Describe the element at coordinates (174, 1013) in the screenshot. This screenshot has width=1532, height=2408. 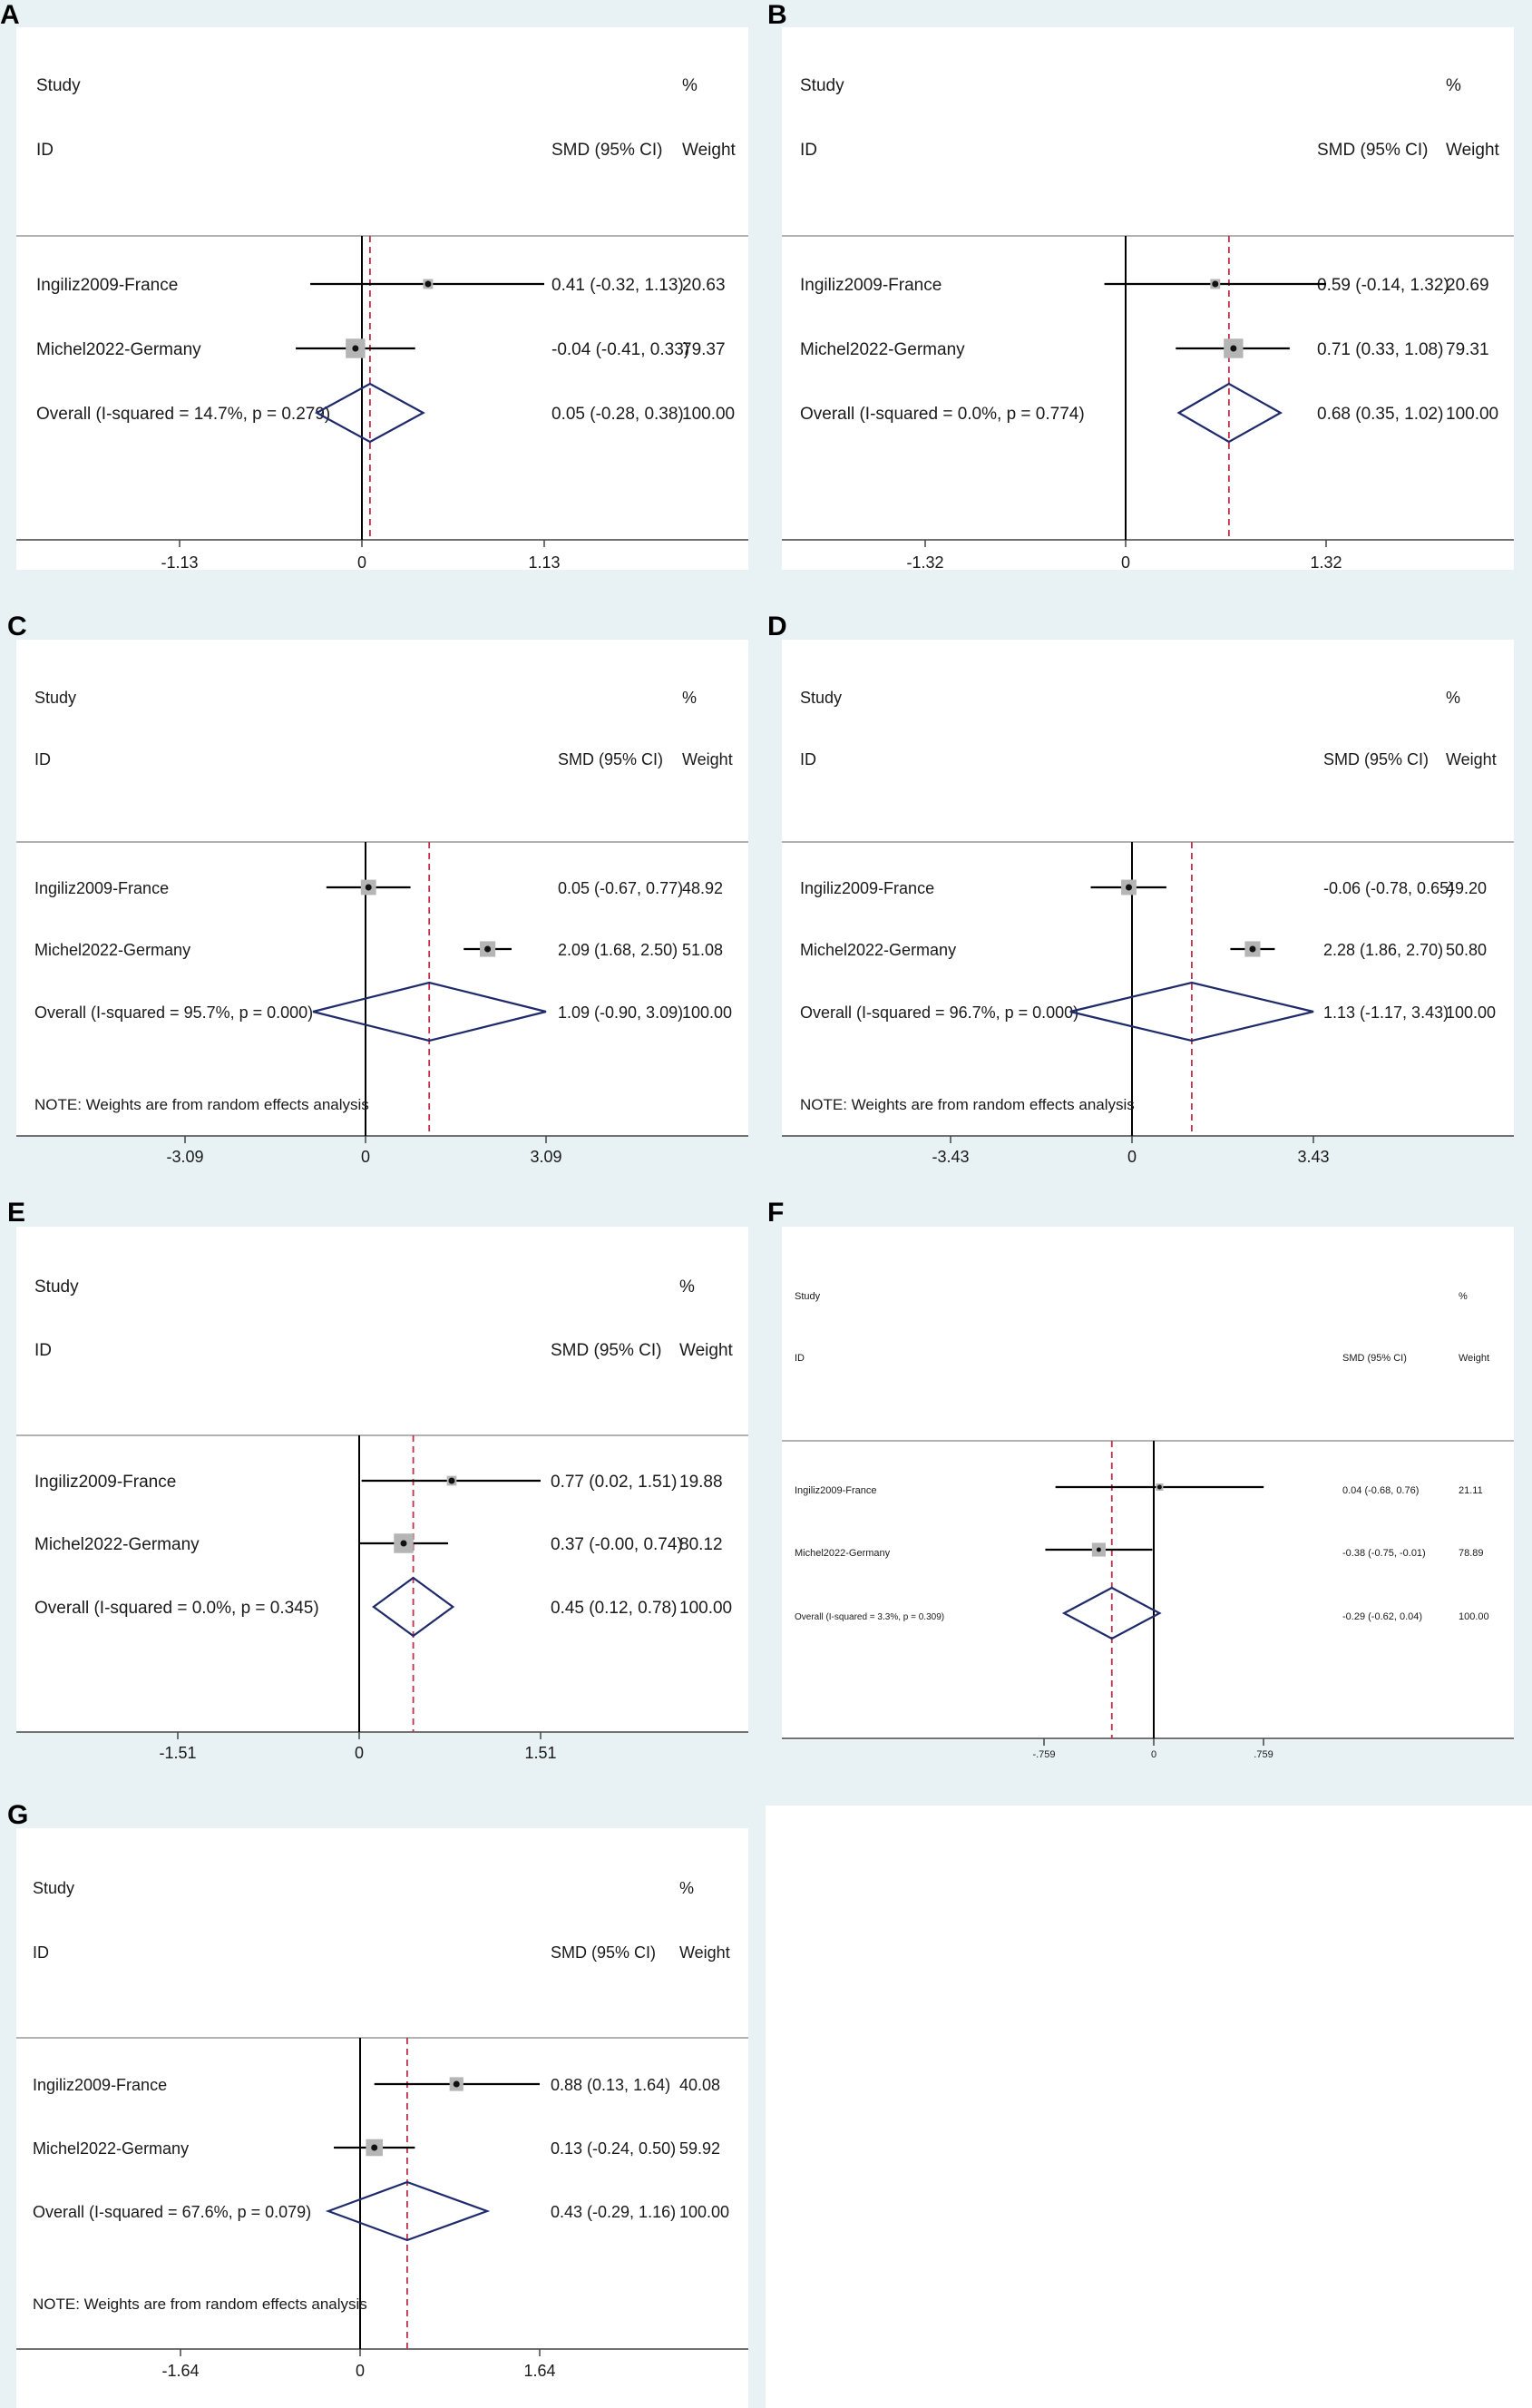
I see `overall-label: Overall (I-squared = 95.7%, p = 0.000)` at that location.